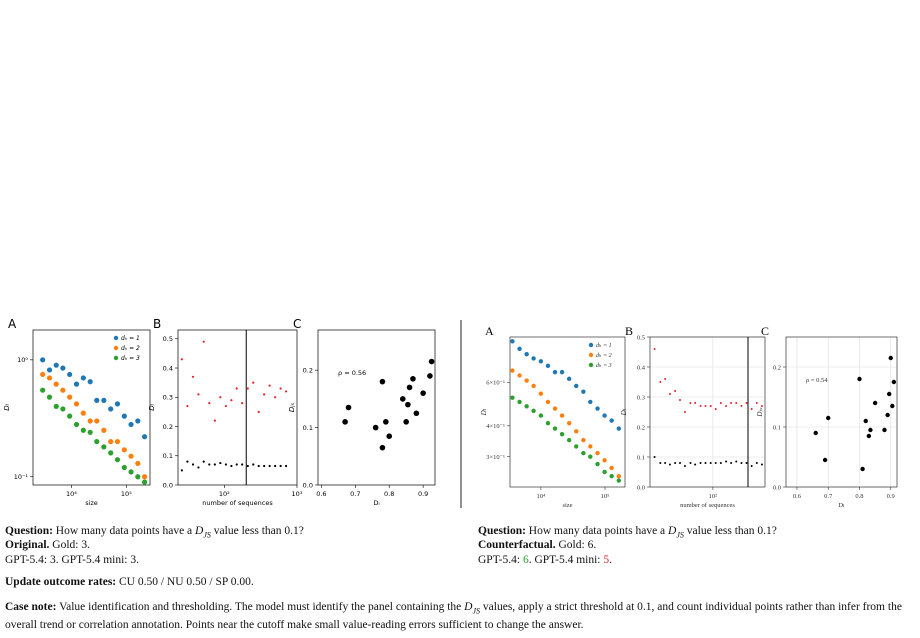 The image size is (920, 638). Describe the element at coordinates (91, 503) in the screenshot. I see `x-axis-label: size` at that location.